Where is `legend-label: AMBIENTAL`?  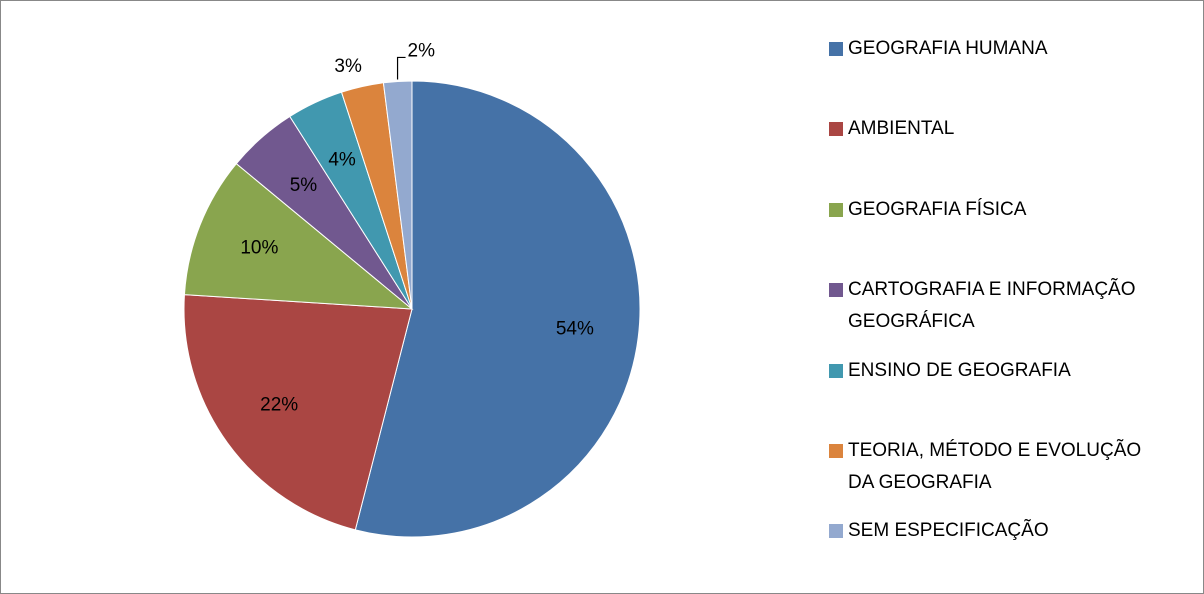
legend-label: AMBIENTAL is located at coordinates (901, 129).